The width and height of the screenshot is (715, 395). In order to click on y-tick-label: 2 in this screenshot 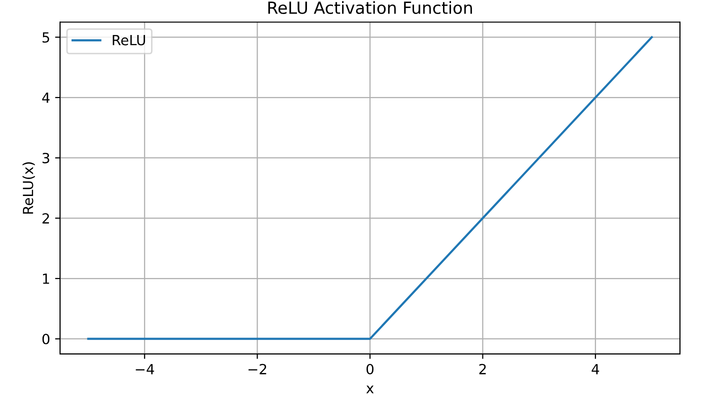, I will do `click(45, 218)`.